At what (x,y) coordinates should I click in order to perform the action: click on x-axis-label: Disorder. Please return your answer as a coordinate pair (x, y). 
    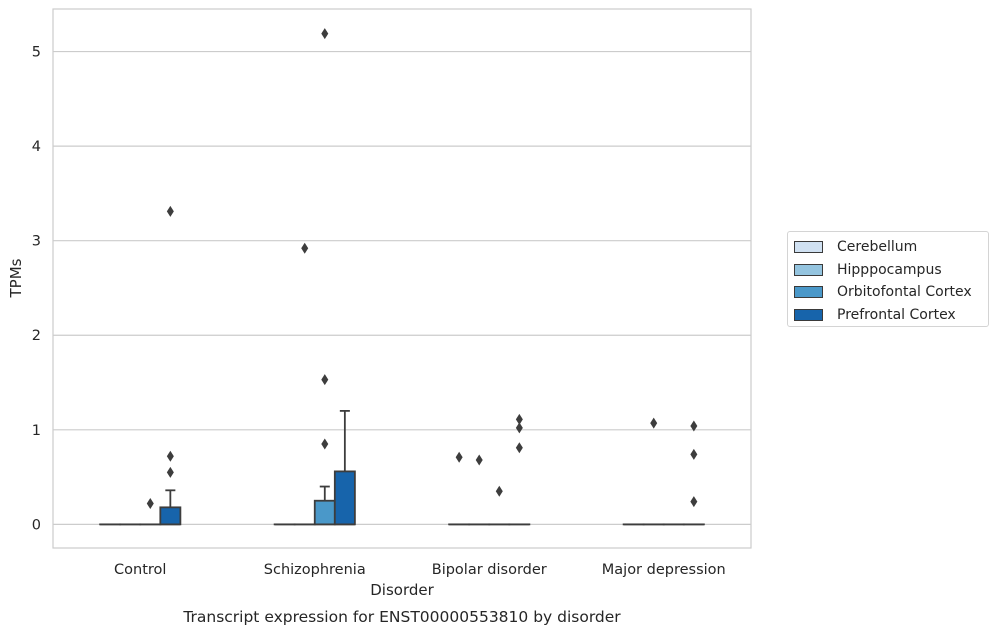
    Looking at the image, I should click on (402, 590).